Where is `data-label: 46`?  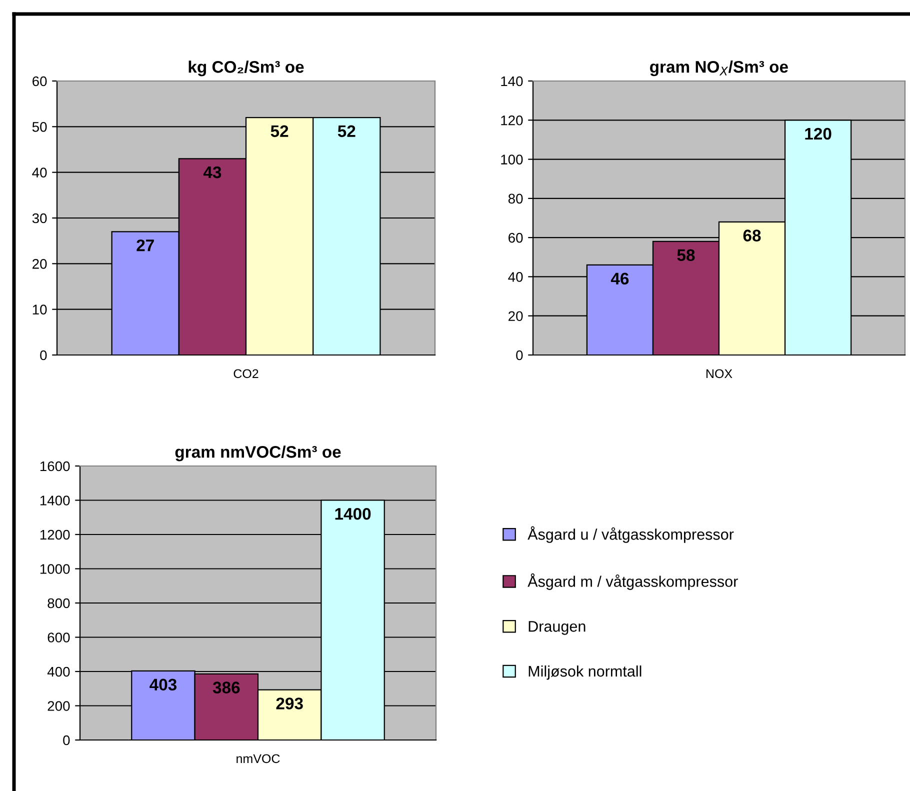 data-label: 46 is located at coordinates (619, 278).